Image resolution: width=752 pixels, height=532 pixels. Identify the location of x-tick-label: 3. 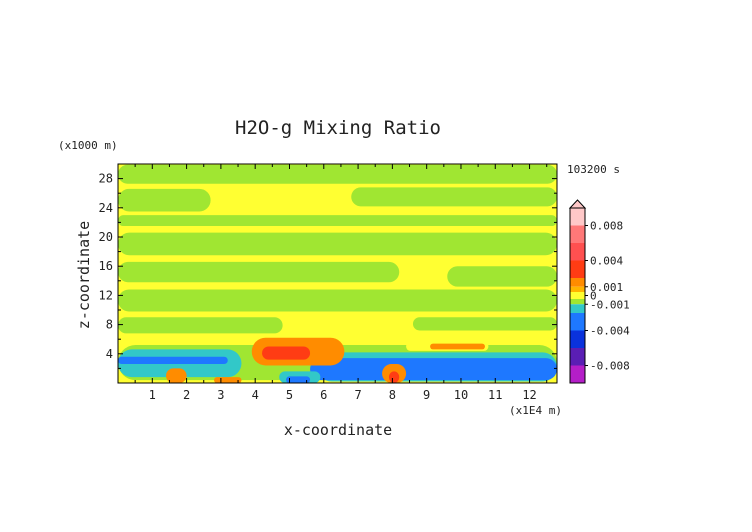
(220, 395).